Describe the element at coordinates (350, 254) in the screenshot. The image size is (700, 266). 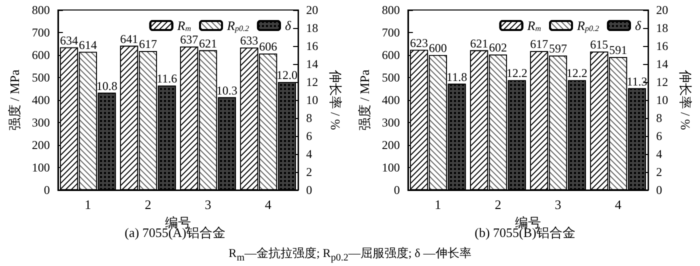
I see `text: R$_{m}$—金抗拉强度; R$_{p0.2}$—屈服强度; δ —伸长率` at that location.